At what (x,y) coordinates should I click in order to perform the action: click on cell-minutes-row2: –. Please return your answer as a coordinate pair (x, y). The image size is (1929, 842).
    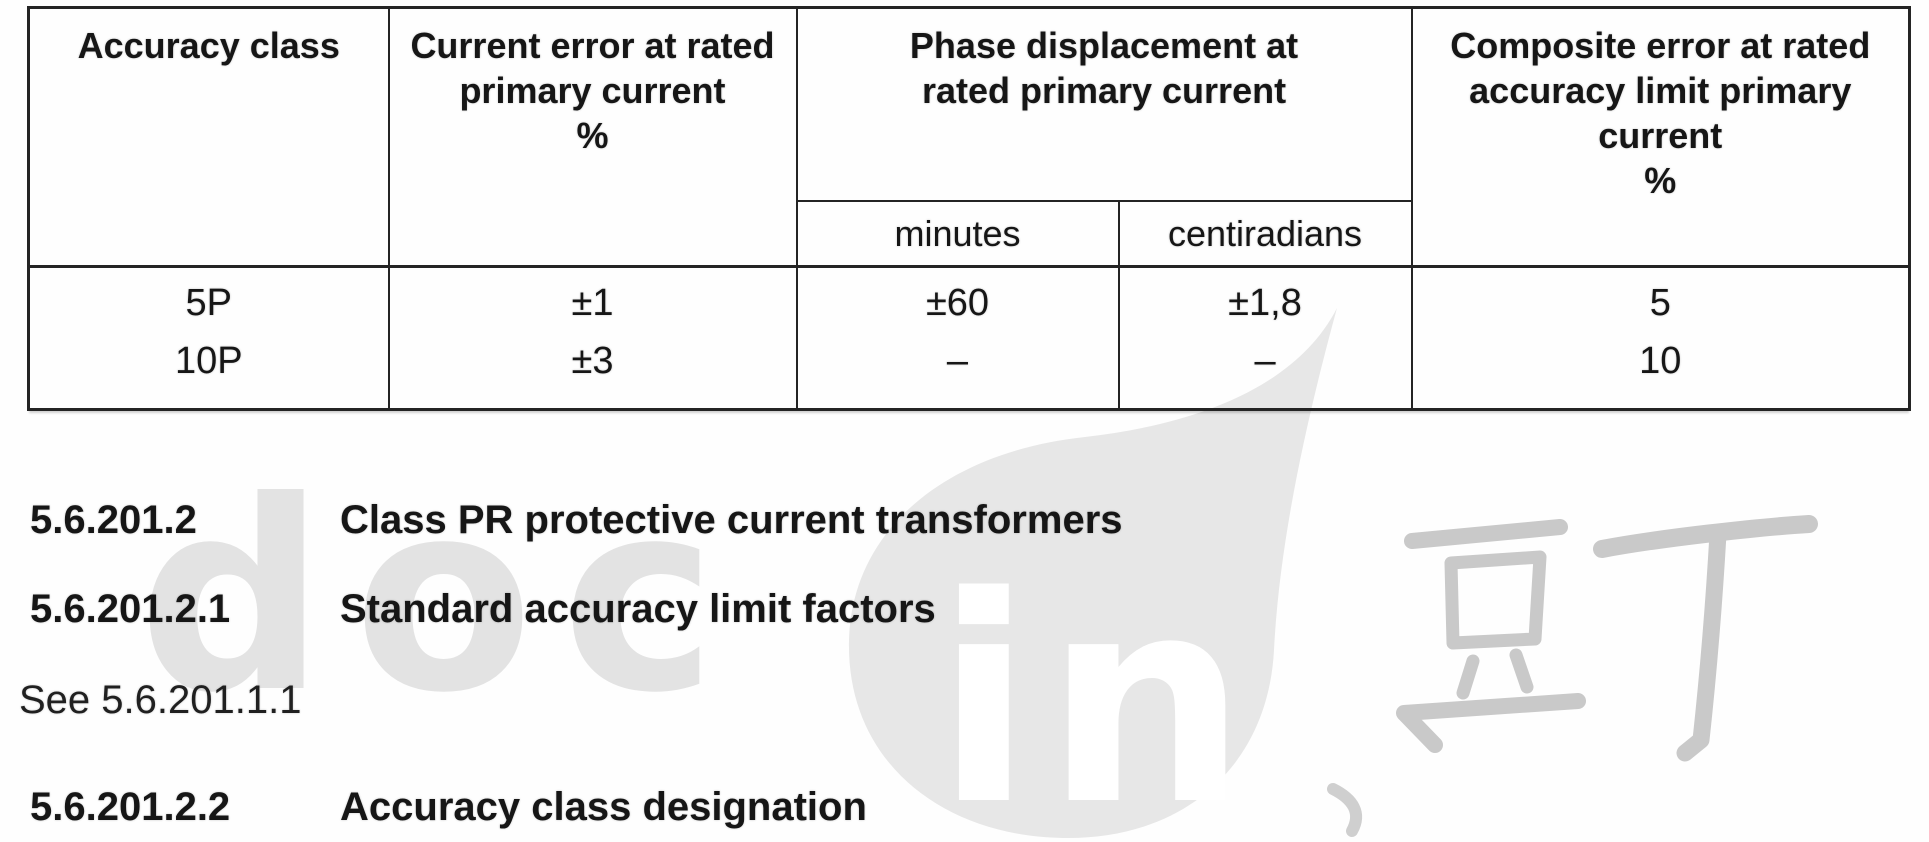
    Looking at the image, I should click on (957, 361).